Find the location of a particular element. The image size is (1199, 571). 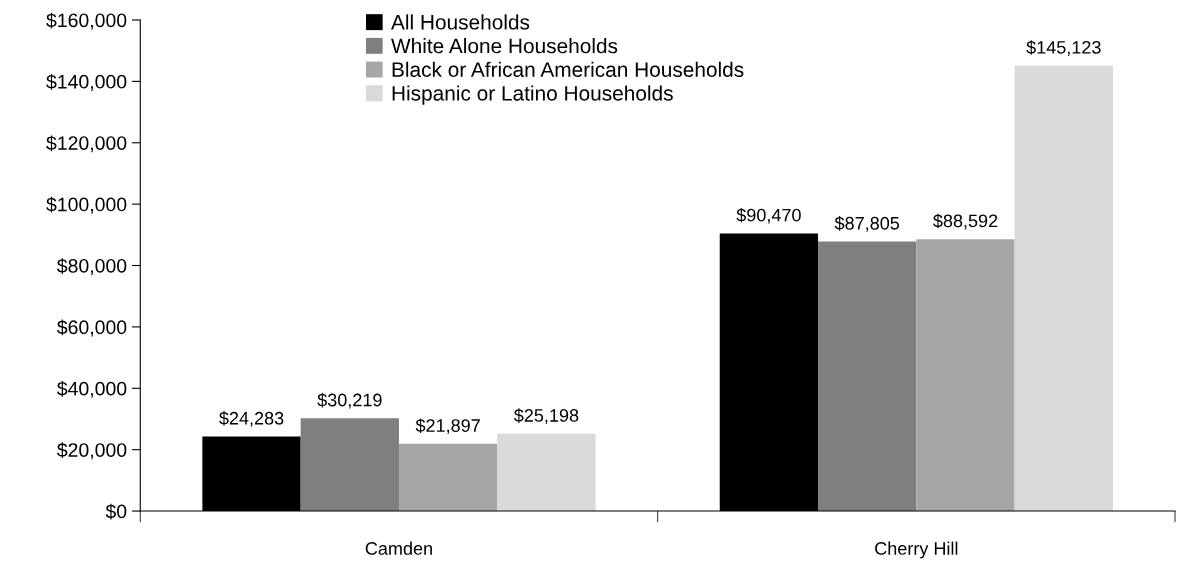

y-tick-label: $140,000 is located at coordinates (86, 82).